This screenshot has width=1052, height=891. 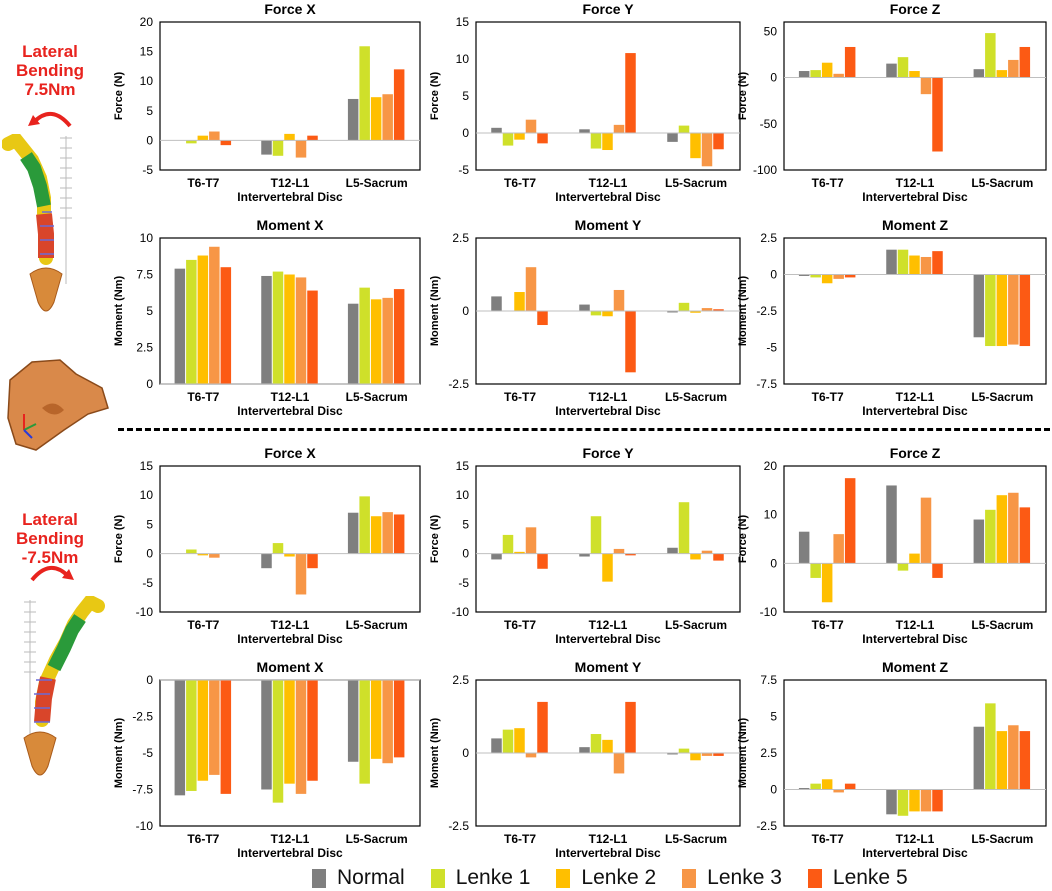 I want to click on chart-9-bar-lenke-1-t6-t7, so click(x=191, y=735).